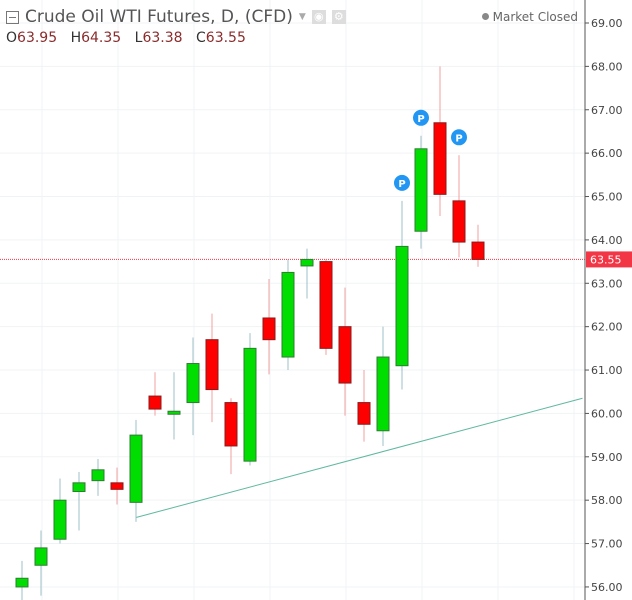 The width and height of the screenshot is (632, 600). Describe the element at coordinates (201, 38) in the screenshot. I see `close-label: C` at that location.